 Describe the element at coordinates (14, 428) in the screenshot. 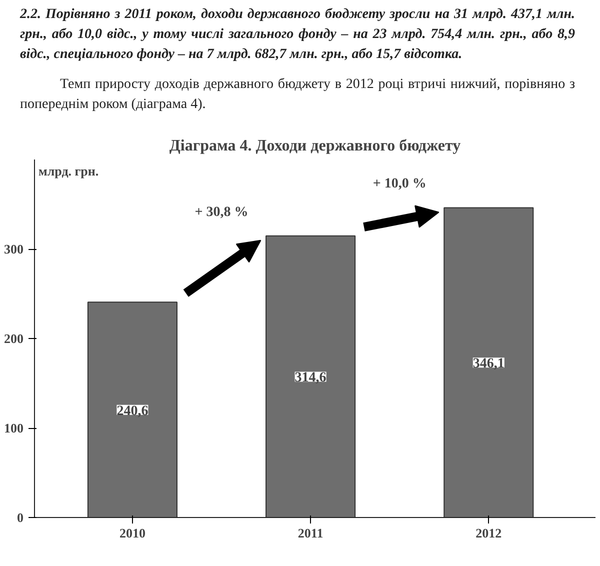

I see `y-tick-label: 100` at that location.